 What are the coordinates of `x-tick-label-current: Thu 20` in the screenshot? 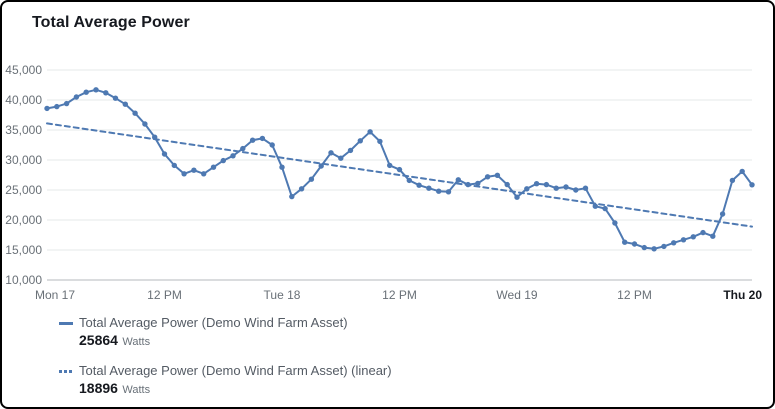 It's located at (742, 295).